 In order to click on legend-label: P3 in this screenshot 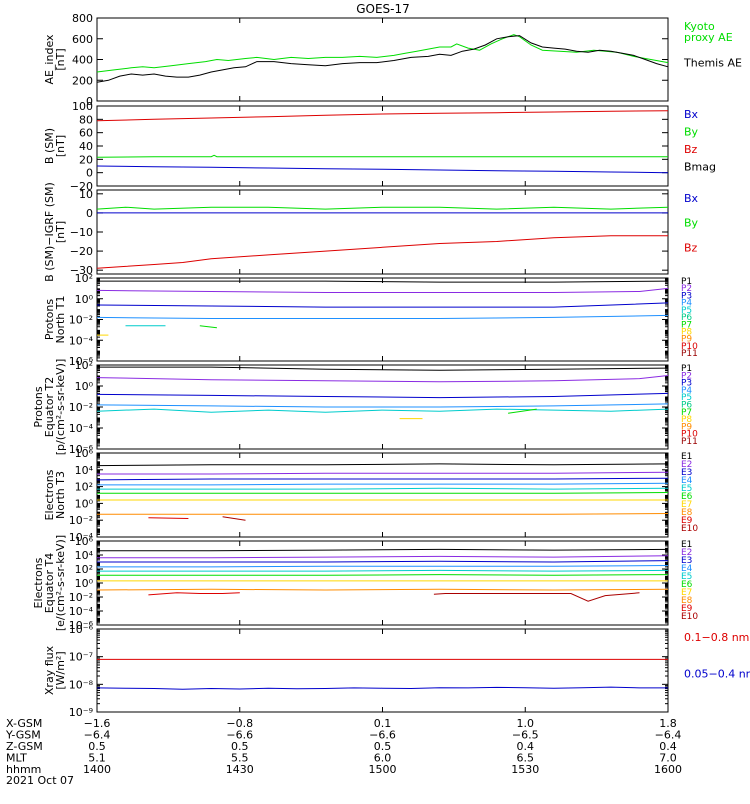, I will do `click(686, 384)`.